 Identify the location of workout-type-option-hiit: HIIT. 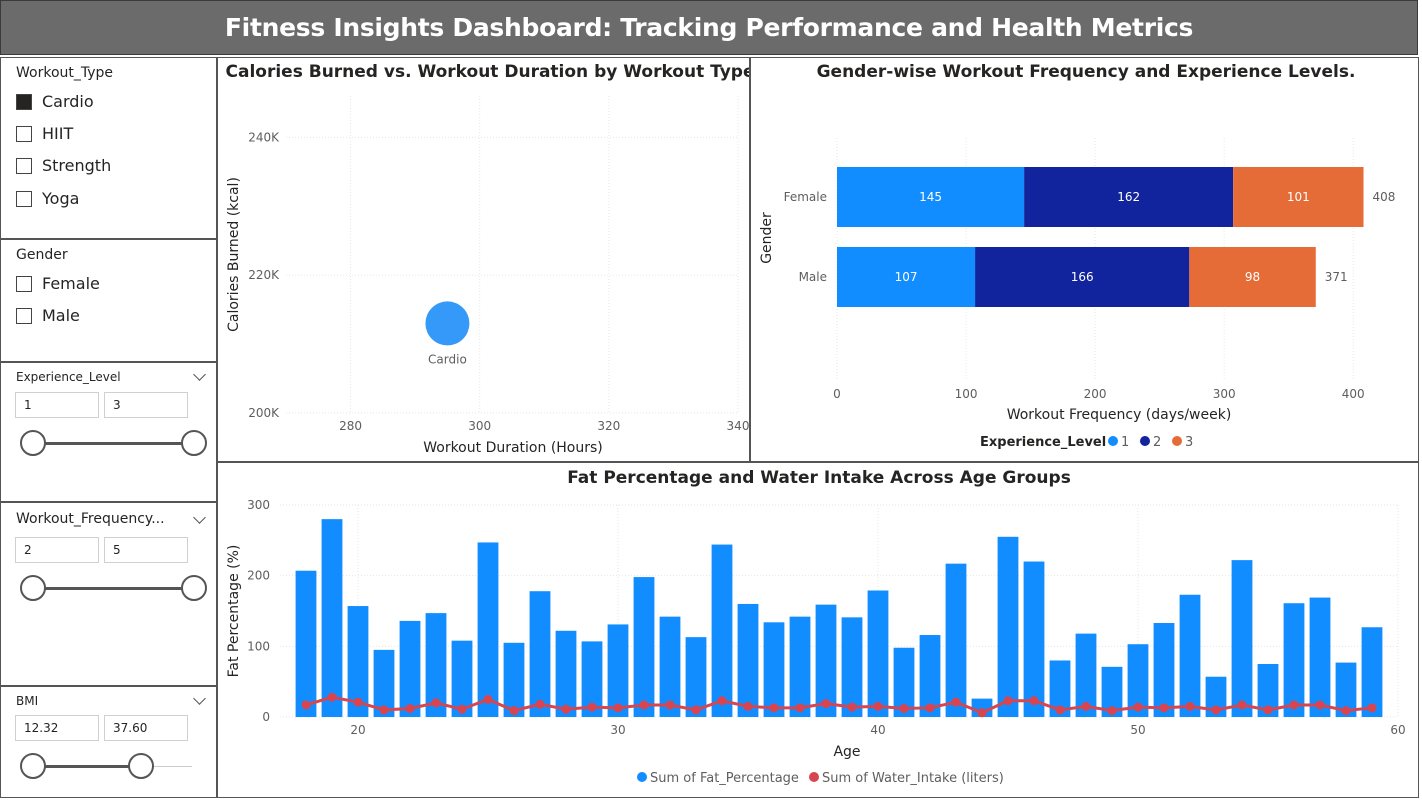
(44, 133).